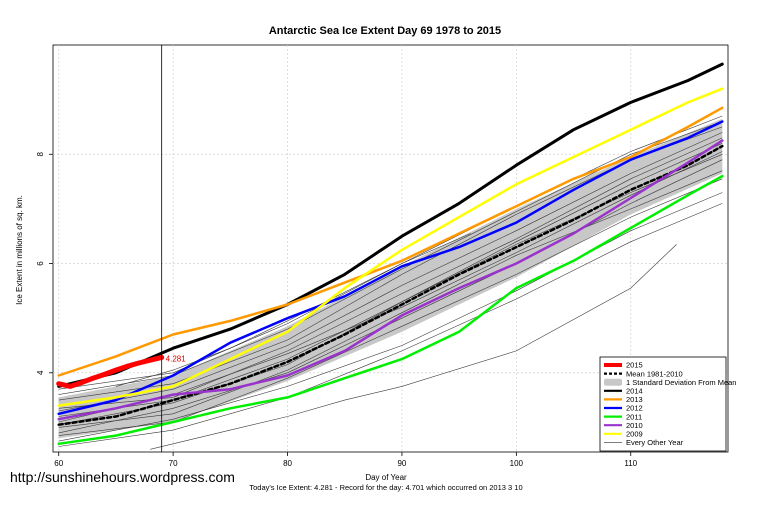  Describe the element at coordinates (655, 442) in the screenshot. I see `legend-label: Every Other Year` at that location.